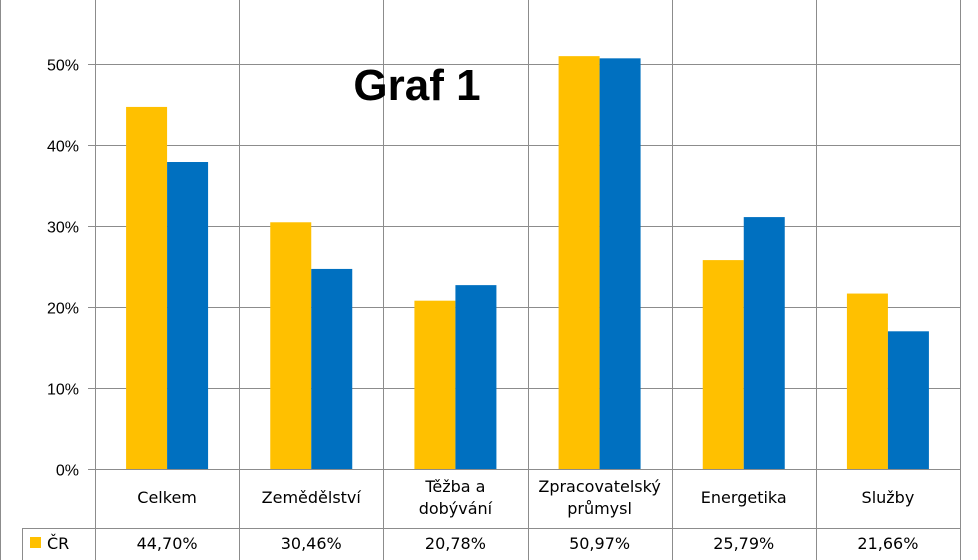 Image resolution: width=978 pixels, height=560 pixels. Describe the element at coordinates (58, 543) in the screenshot. I see `legend-label-cr: ČR` at that location.